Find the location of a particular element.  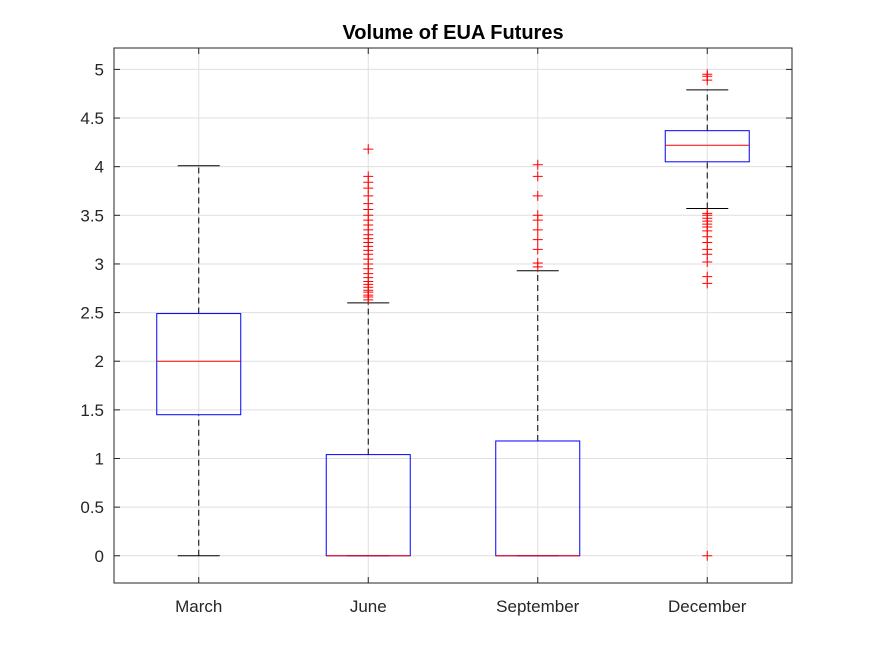

x-tick-label: December is located at coordinates (707, 606).